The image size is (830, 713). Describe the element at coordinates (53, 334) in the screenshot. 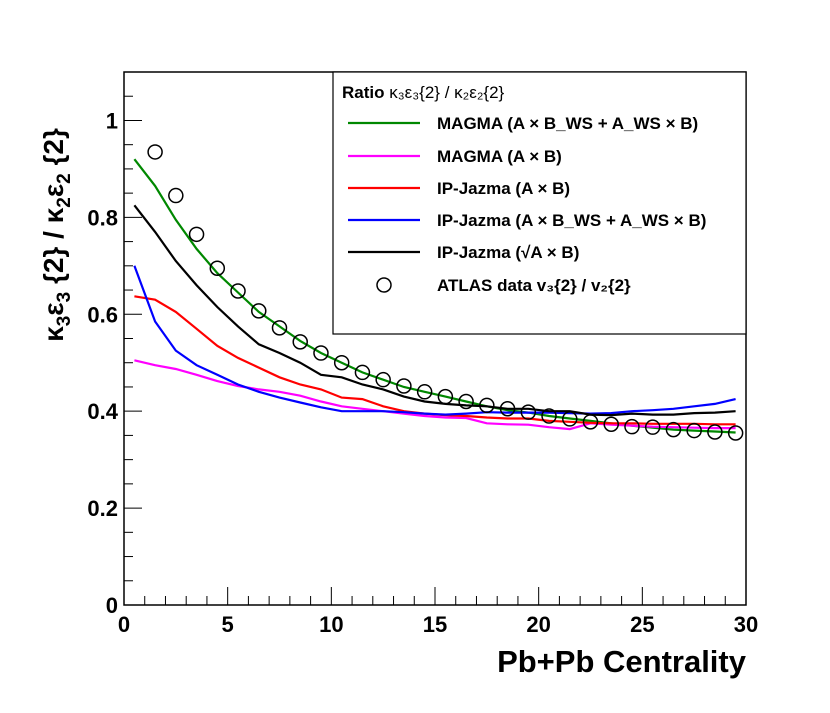

I see `y-title-kappa3: κ` at that location.